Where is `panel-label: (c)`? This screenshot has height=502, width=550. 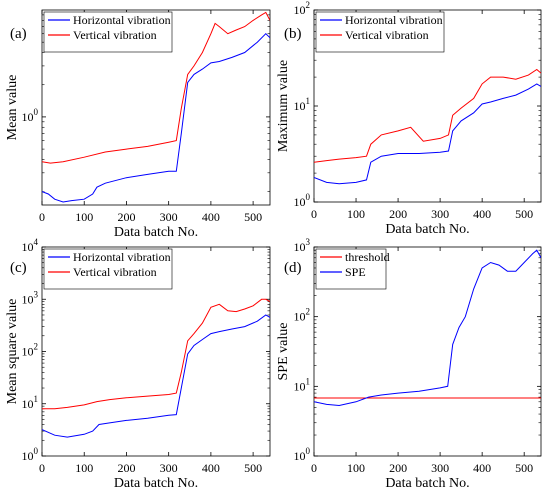
panel-label: (c) is located at coordinates (18, 268).